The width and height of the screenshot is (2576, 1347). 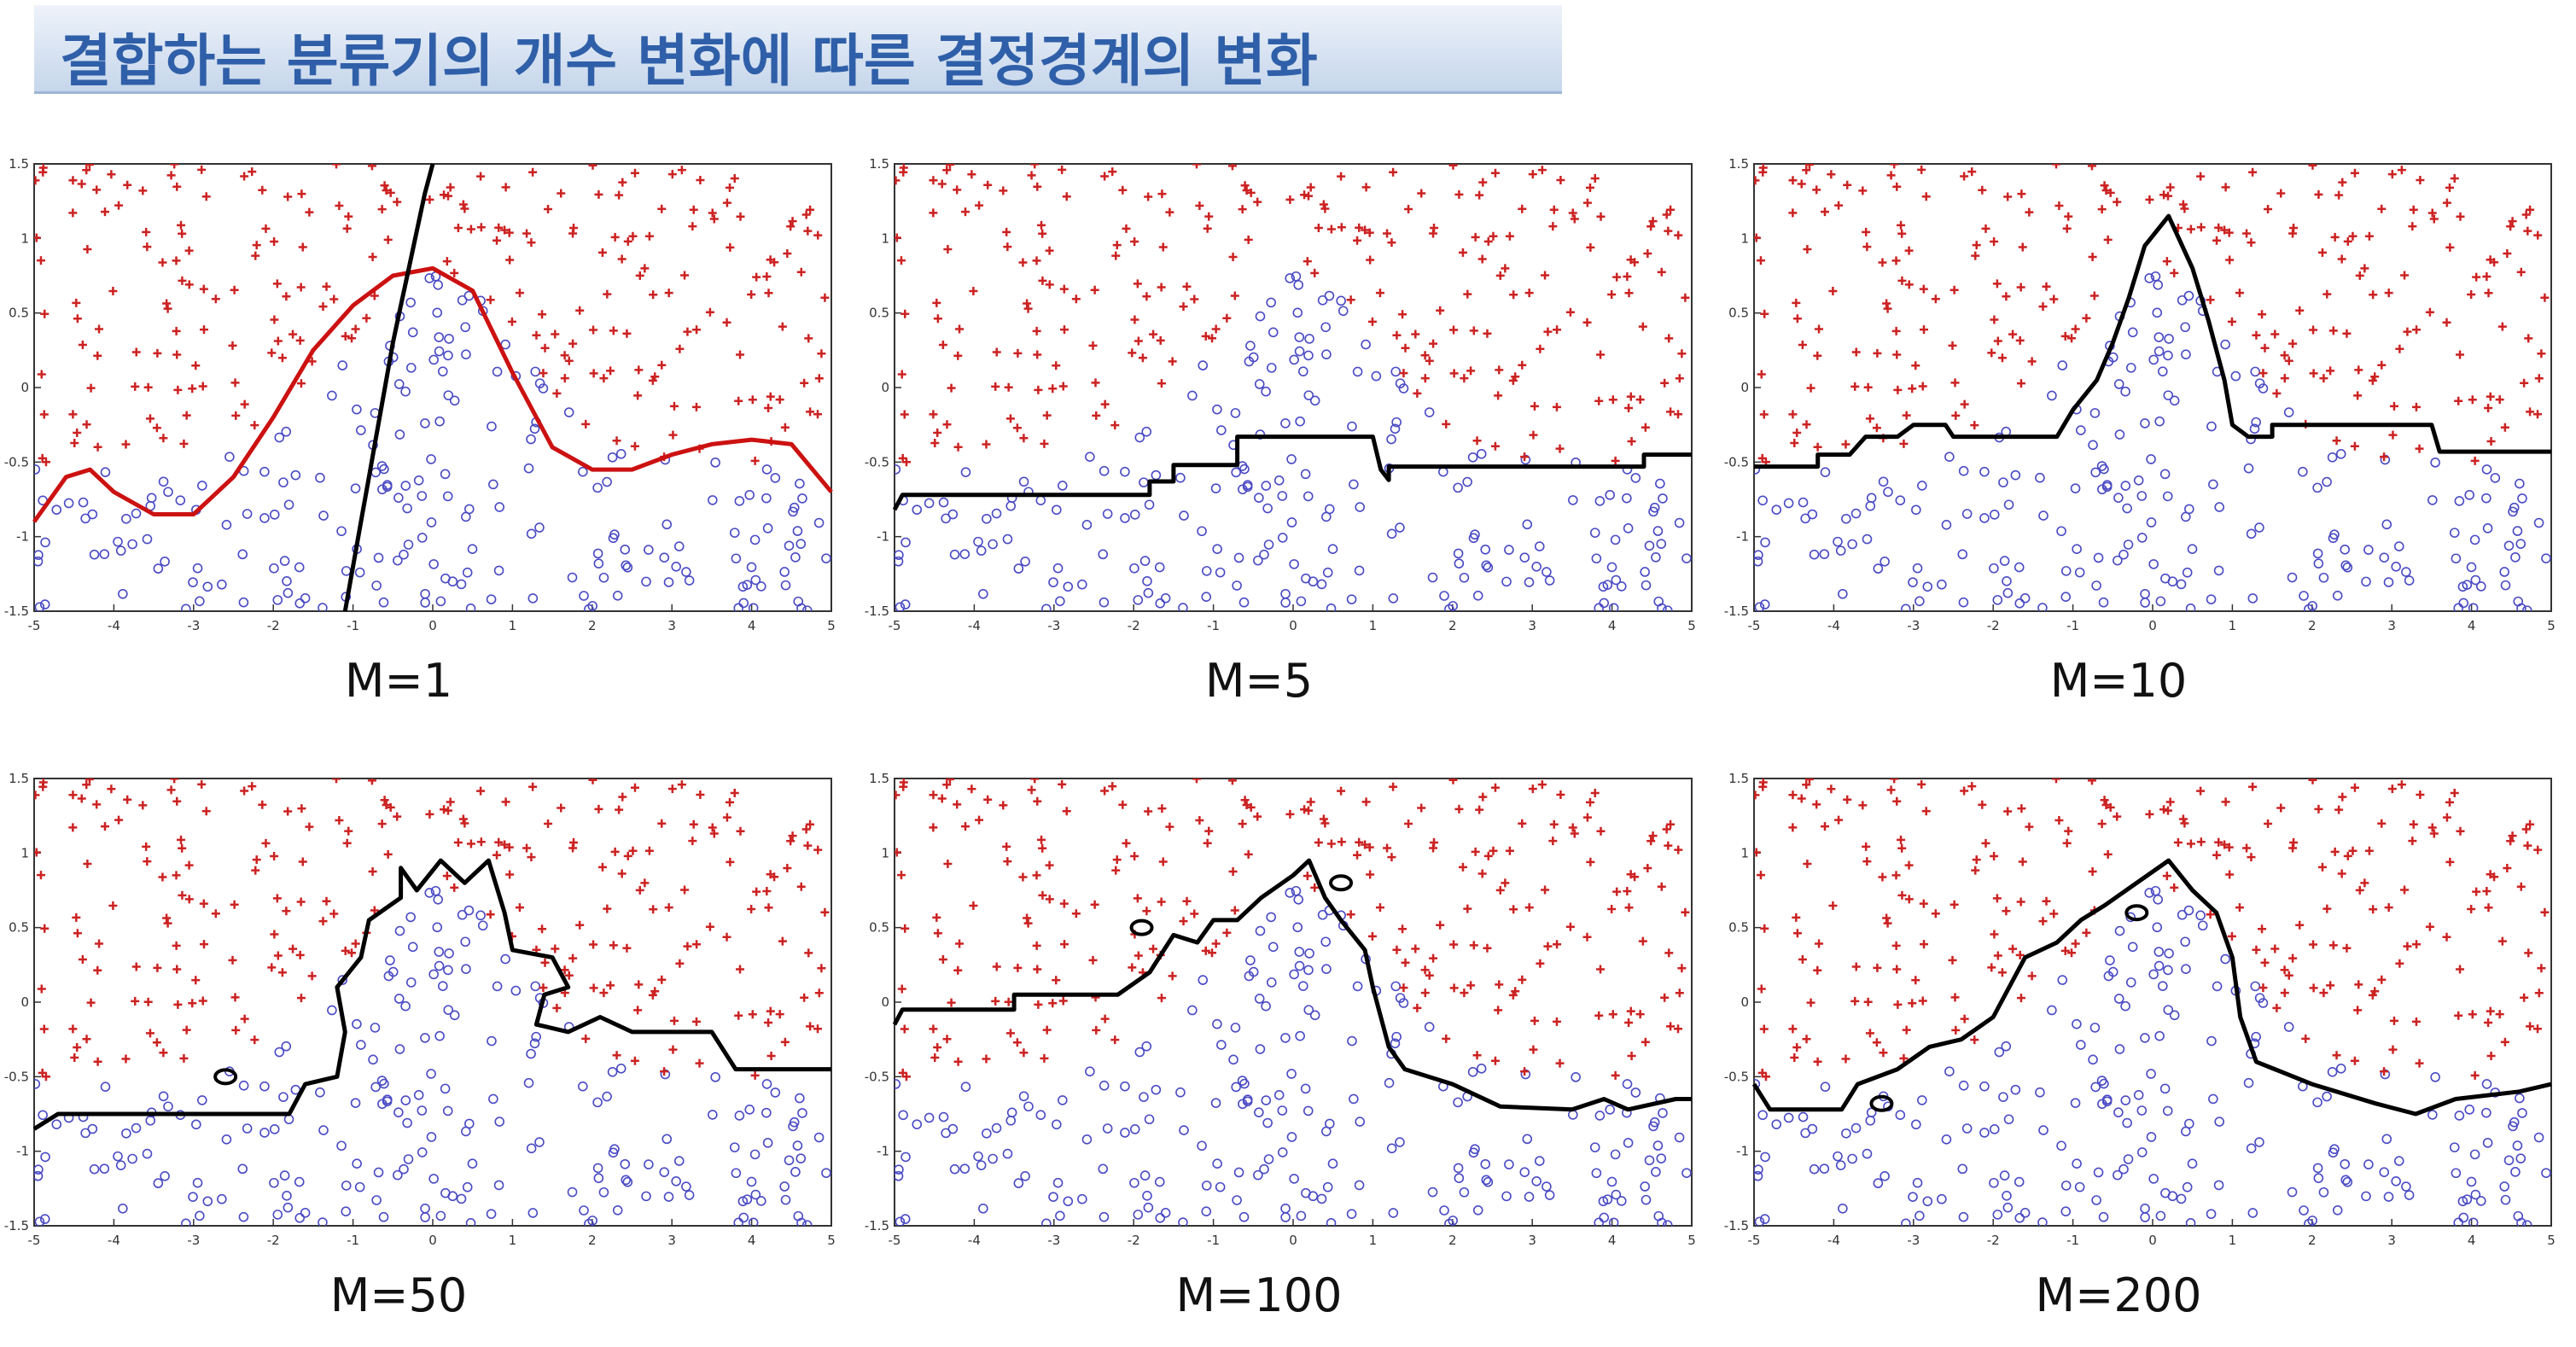 What do you see at coordinates (752, 1240) in the screenshot?
I see `x-tick-label: 4` at bounding box center [752, 1240].